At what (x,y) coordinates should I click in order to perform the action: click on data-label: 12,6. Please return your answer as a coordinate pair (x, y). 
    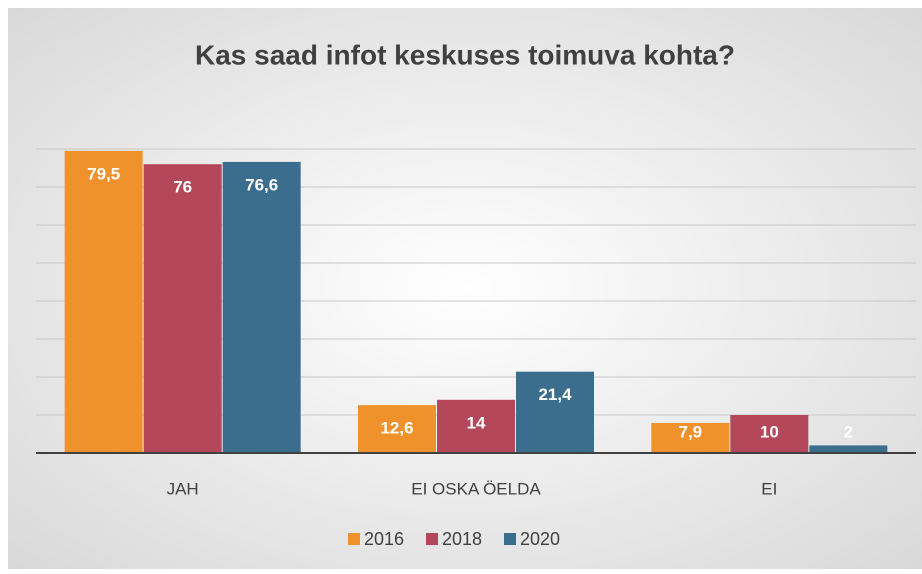
    Looking at the image, I should click on (396, 428).